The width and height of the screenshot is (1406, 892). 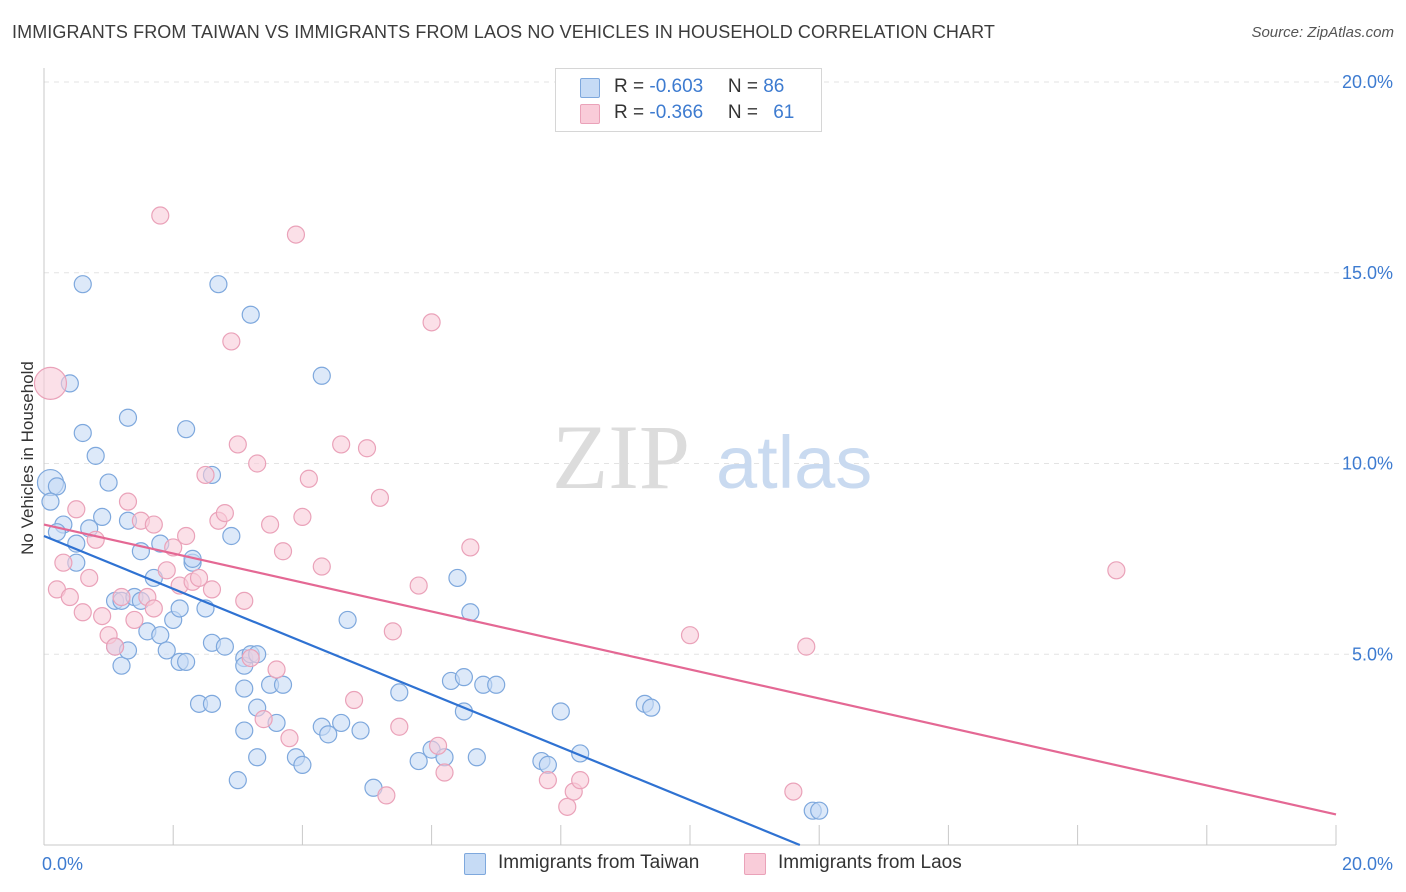 I want to click on watermark-atlas: atlas, so click(x=794, y=462).